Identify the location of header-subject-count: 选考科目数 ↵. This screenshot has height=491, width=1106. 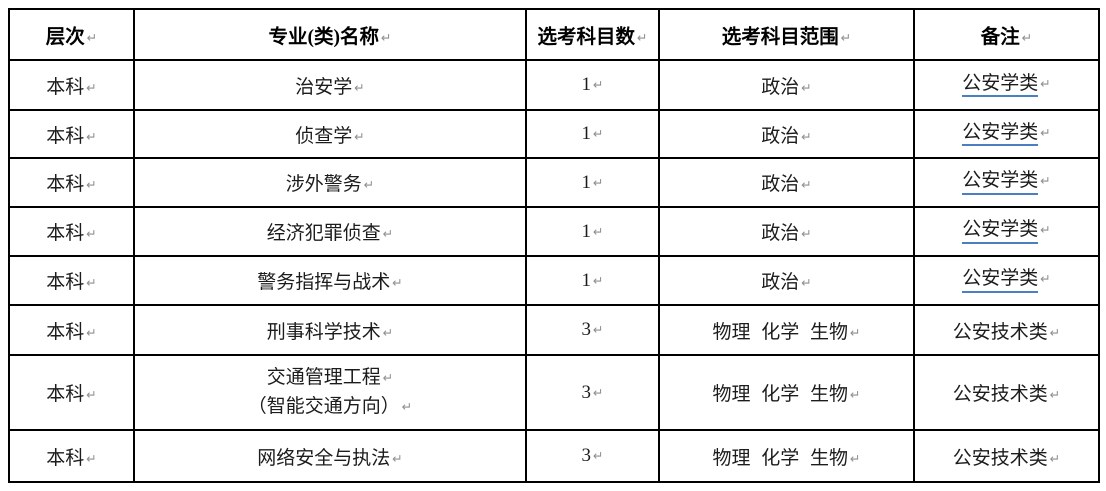
(592, 34).